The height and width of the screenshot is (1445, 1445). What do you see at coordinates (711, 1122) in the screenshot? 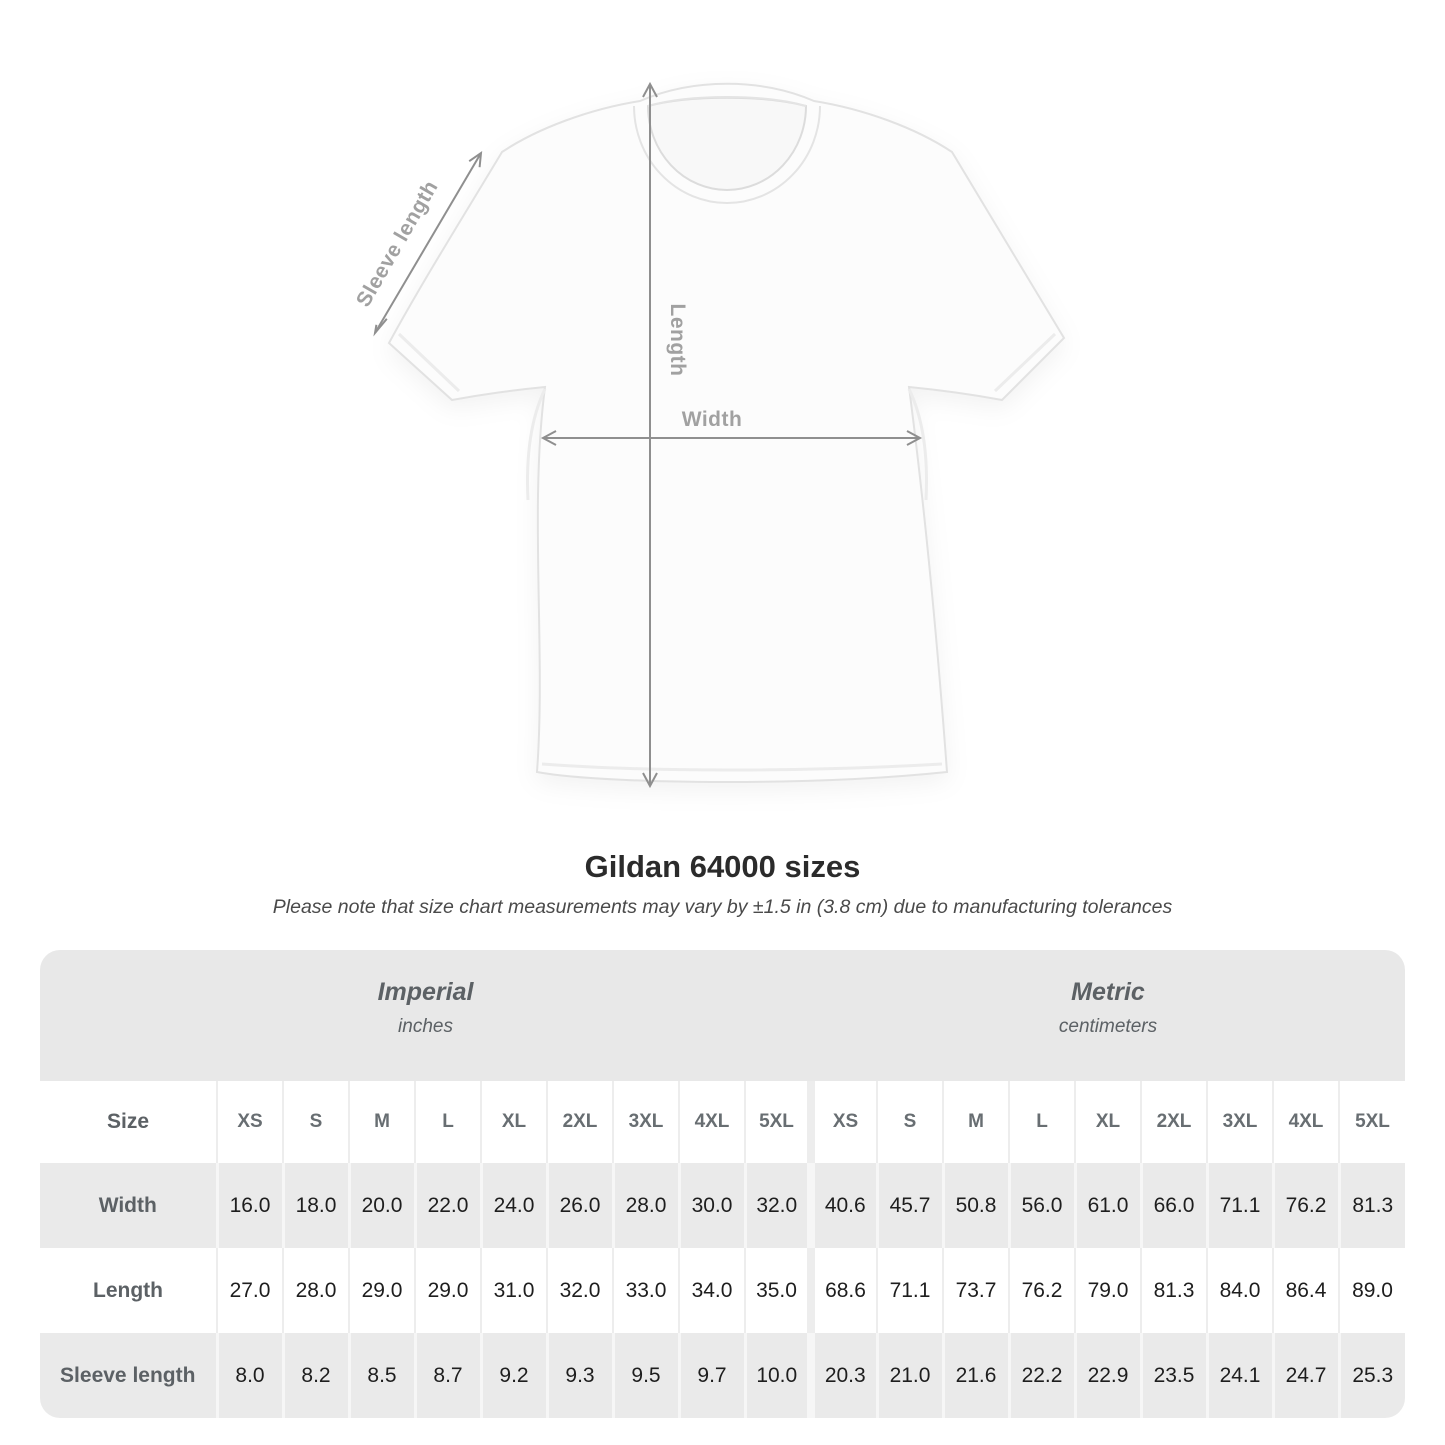
I see `size-col-imperial-4xl: 4XL` at bounding box center [711, 1122].